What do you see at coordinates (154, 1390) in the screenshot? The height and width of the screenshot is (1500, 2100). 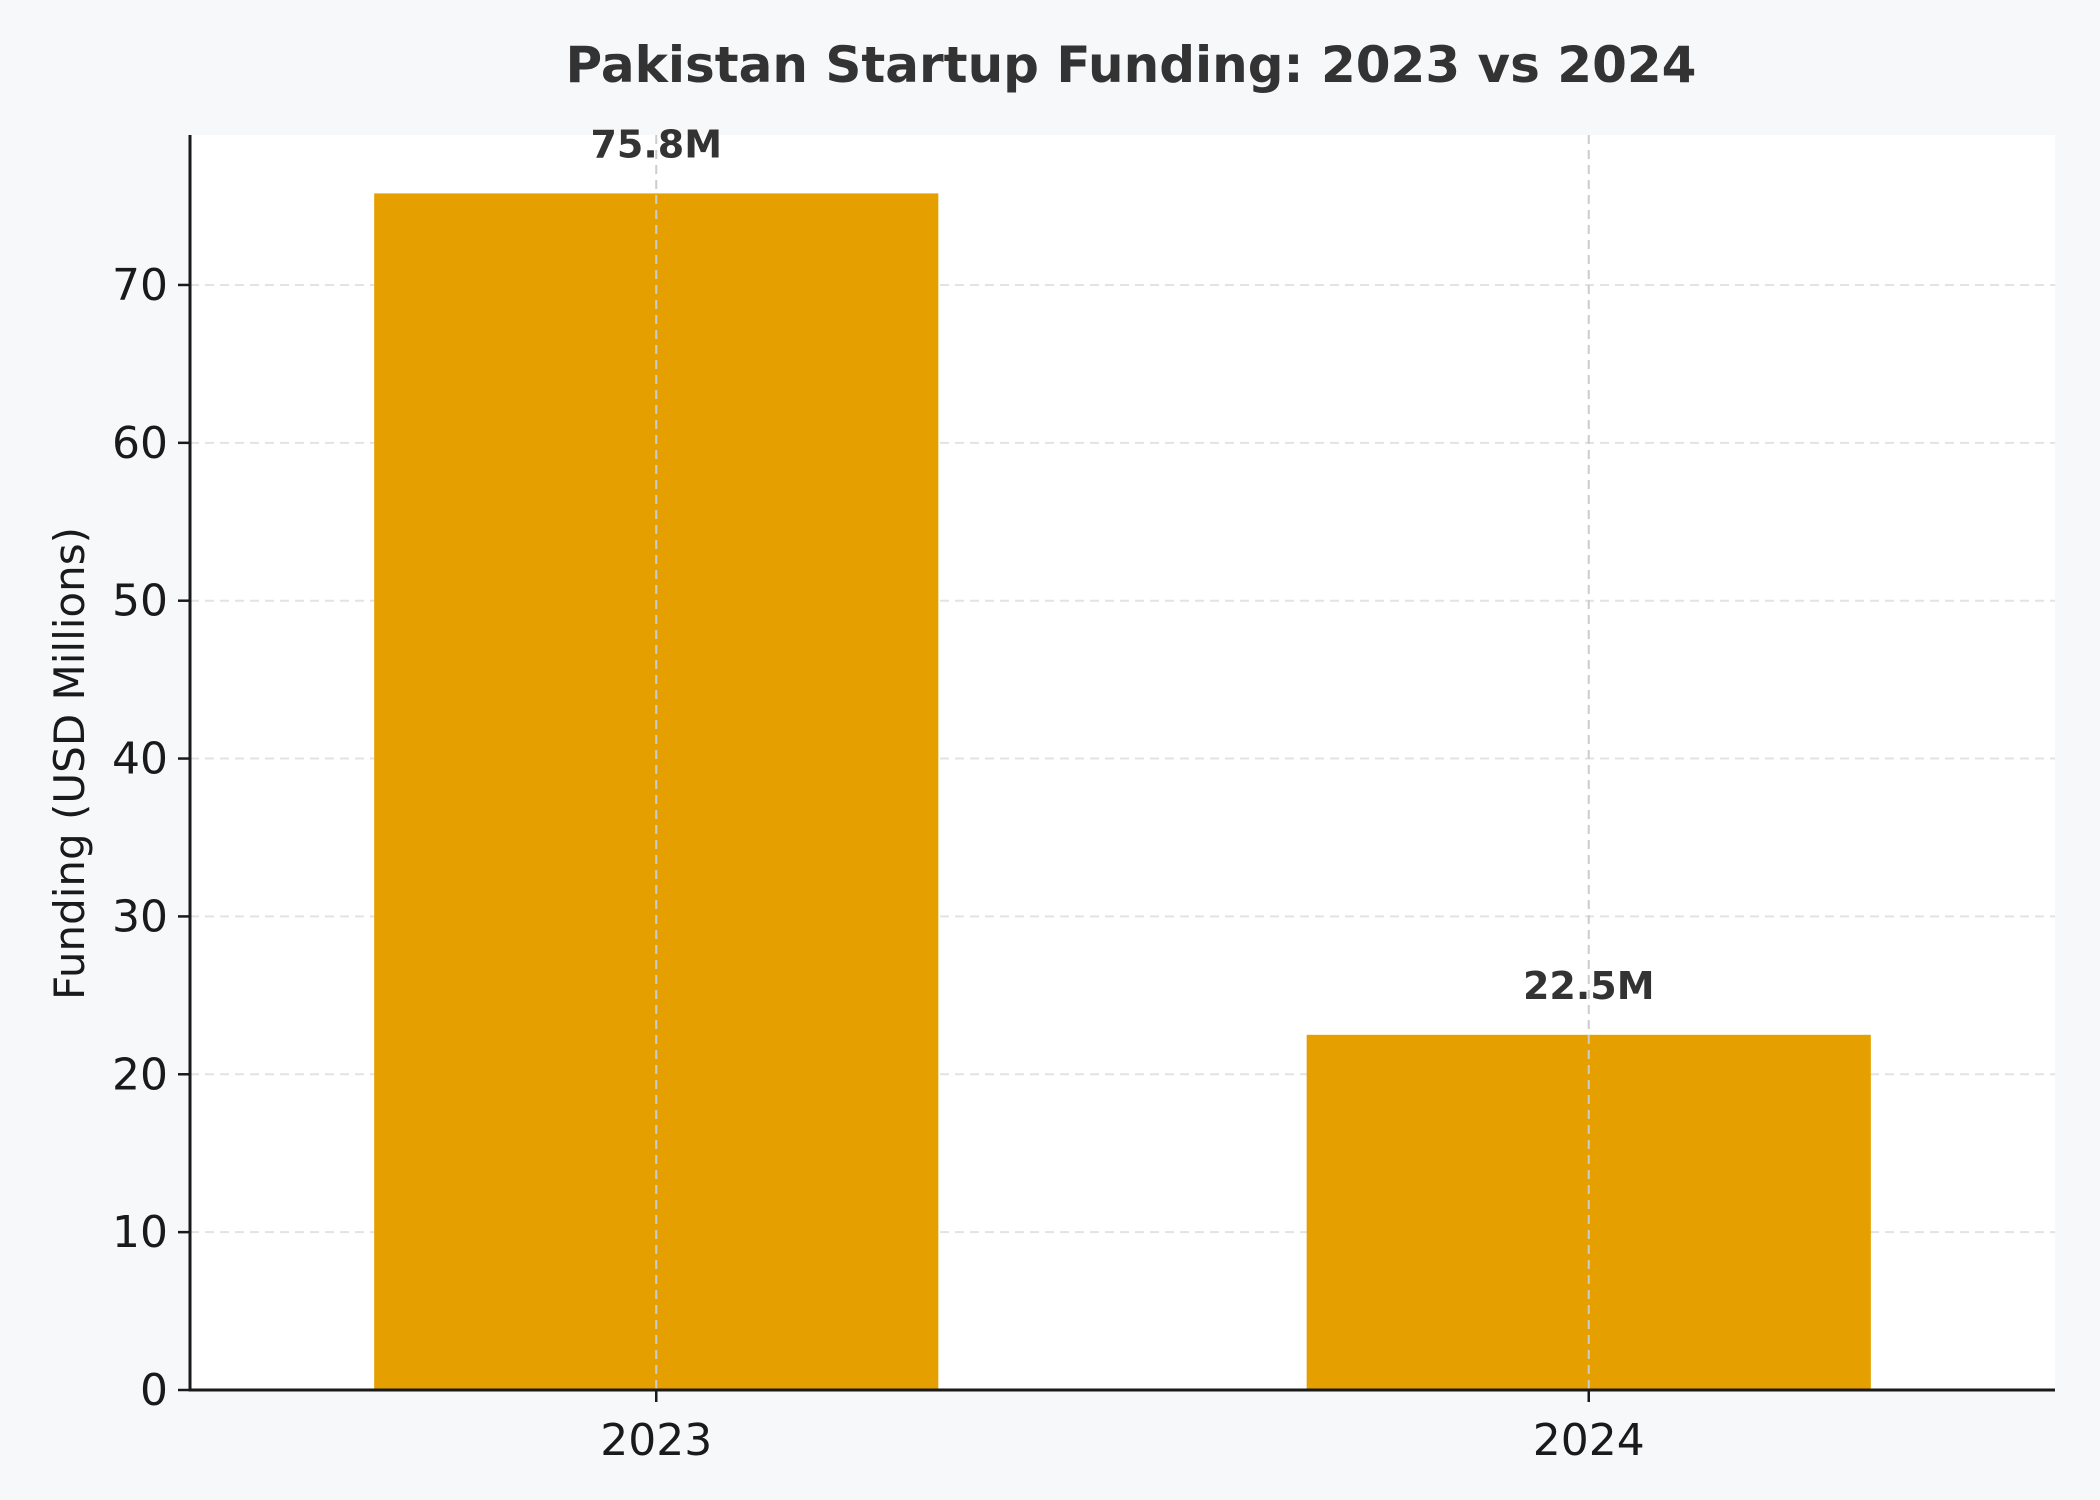 I see `y-tick-label: 0` at bounding box center [154, 1390].